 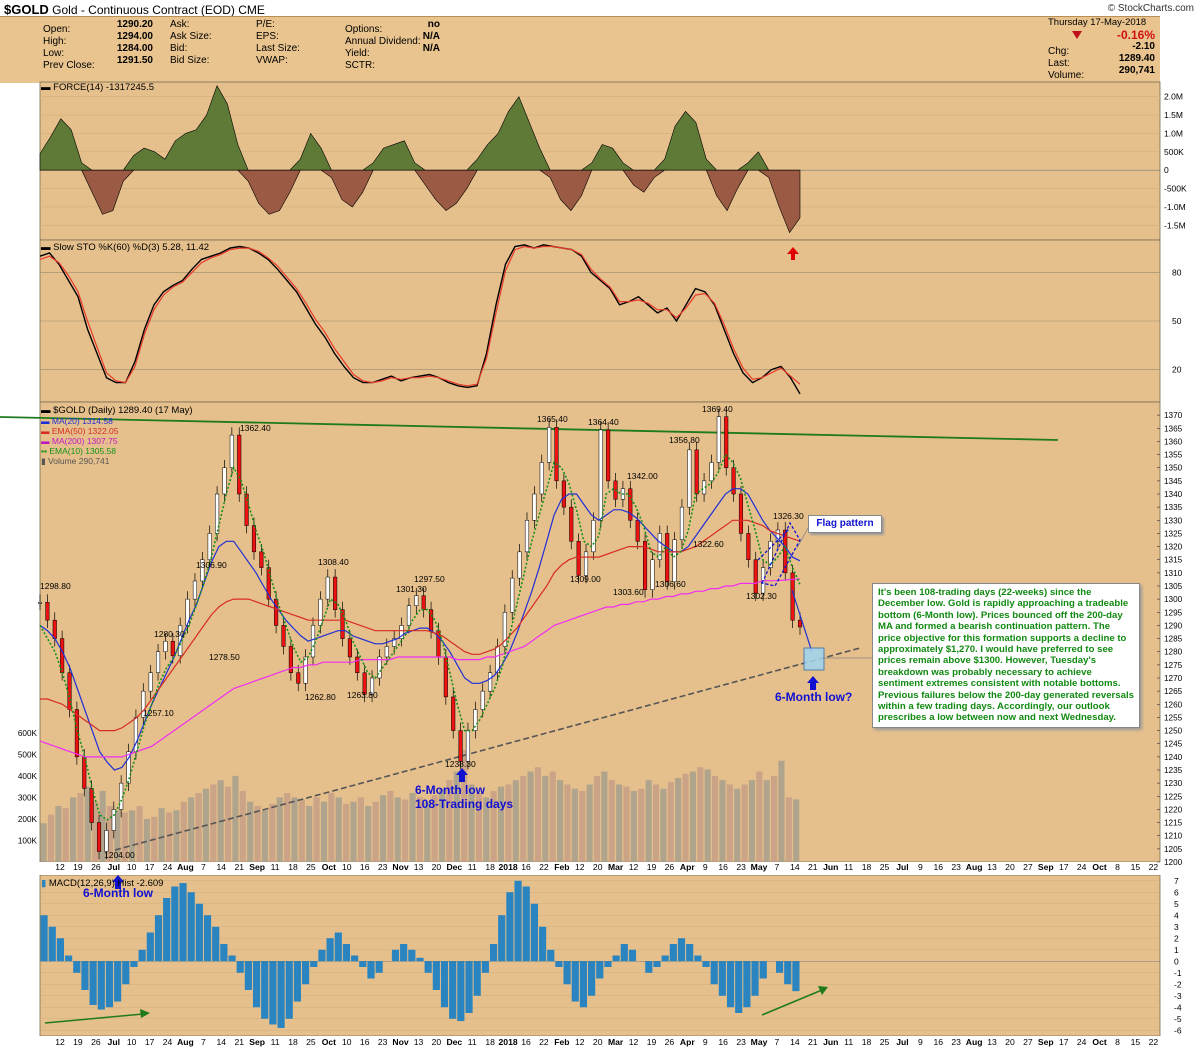 I want to click on x-tick-bottom: 25, so click(x=311, y=1042).